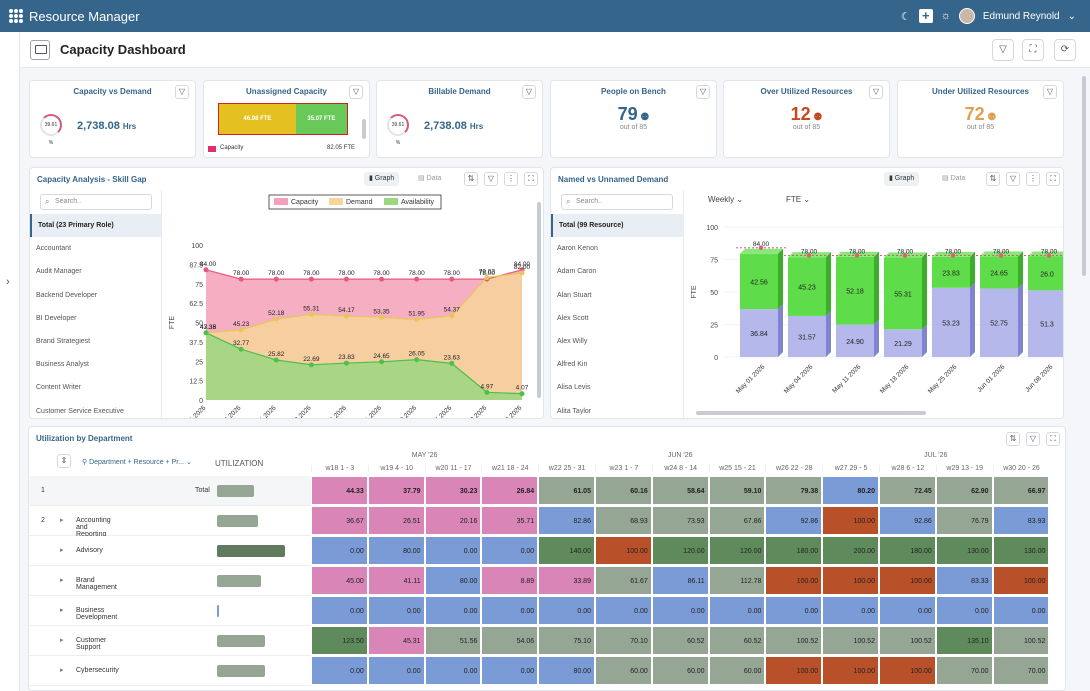 This screenshot has height=691, width=1090. What do you see at coordinates (453, 520) in the screenshot?
I see `utilization-cell: 20.16` at bounding box center [453, 520].